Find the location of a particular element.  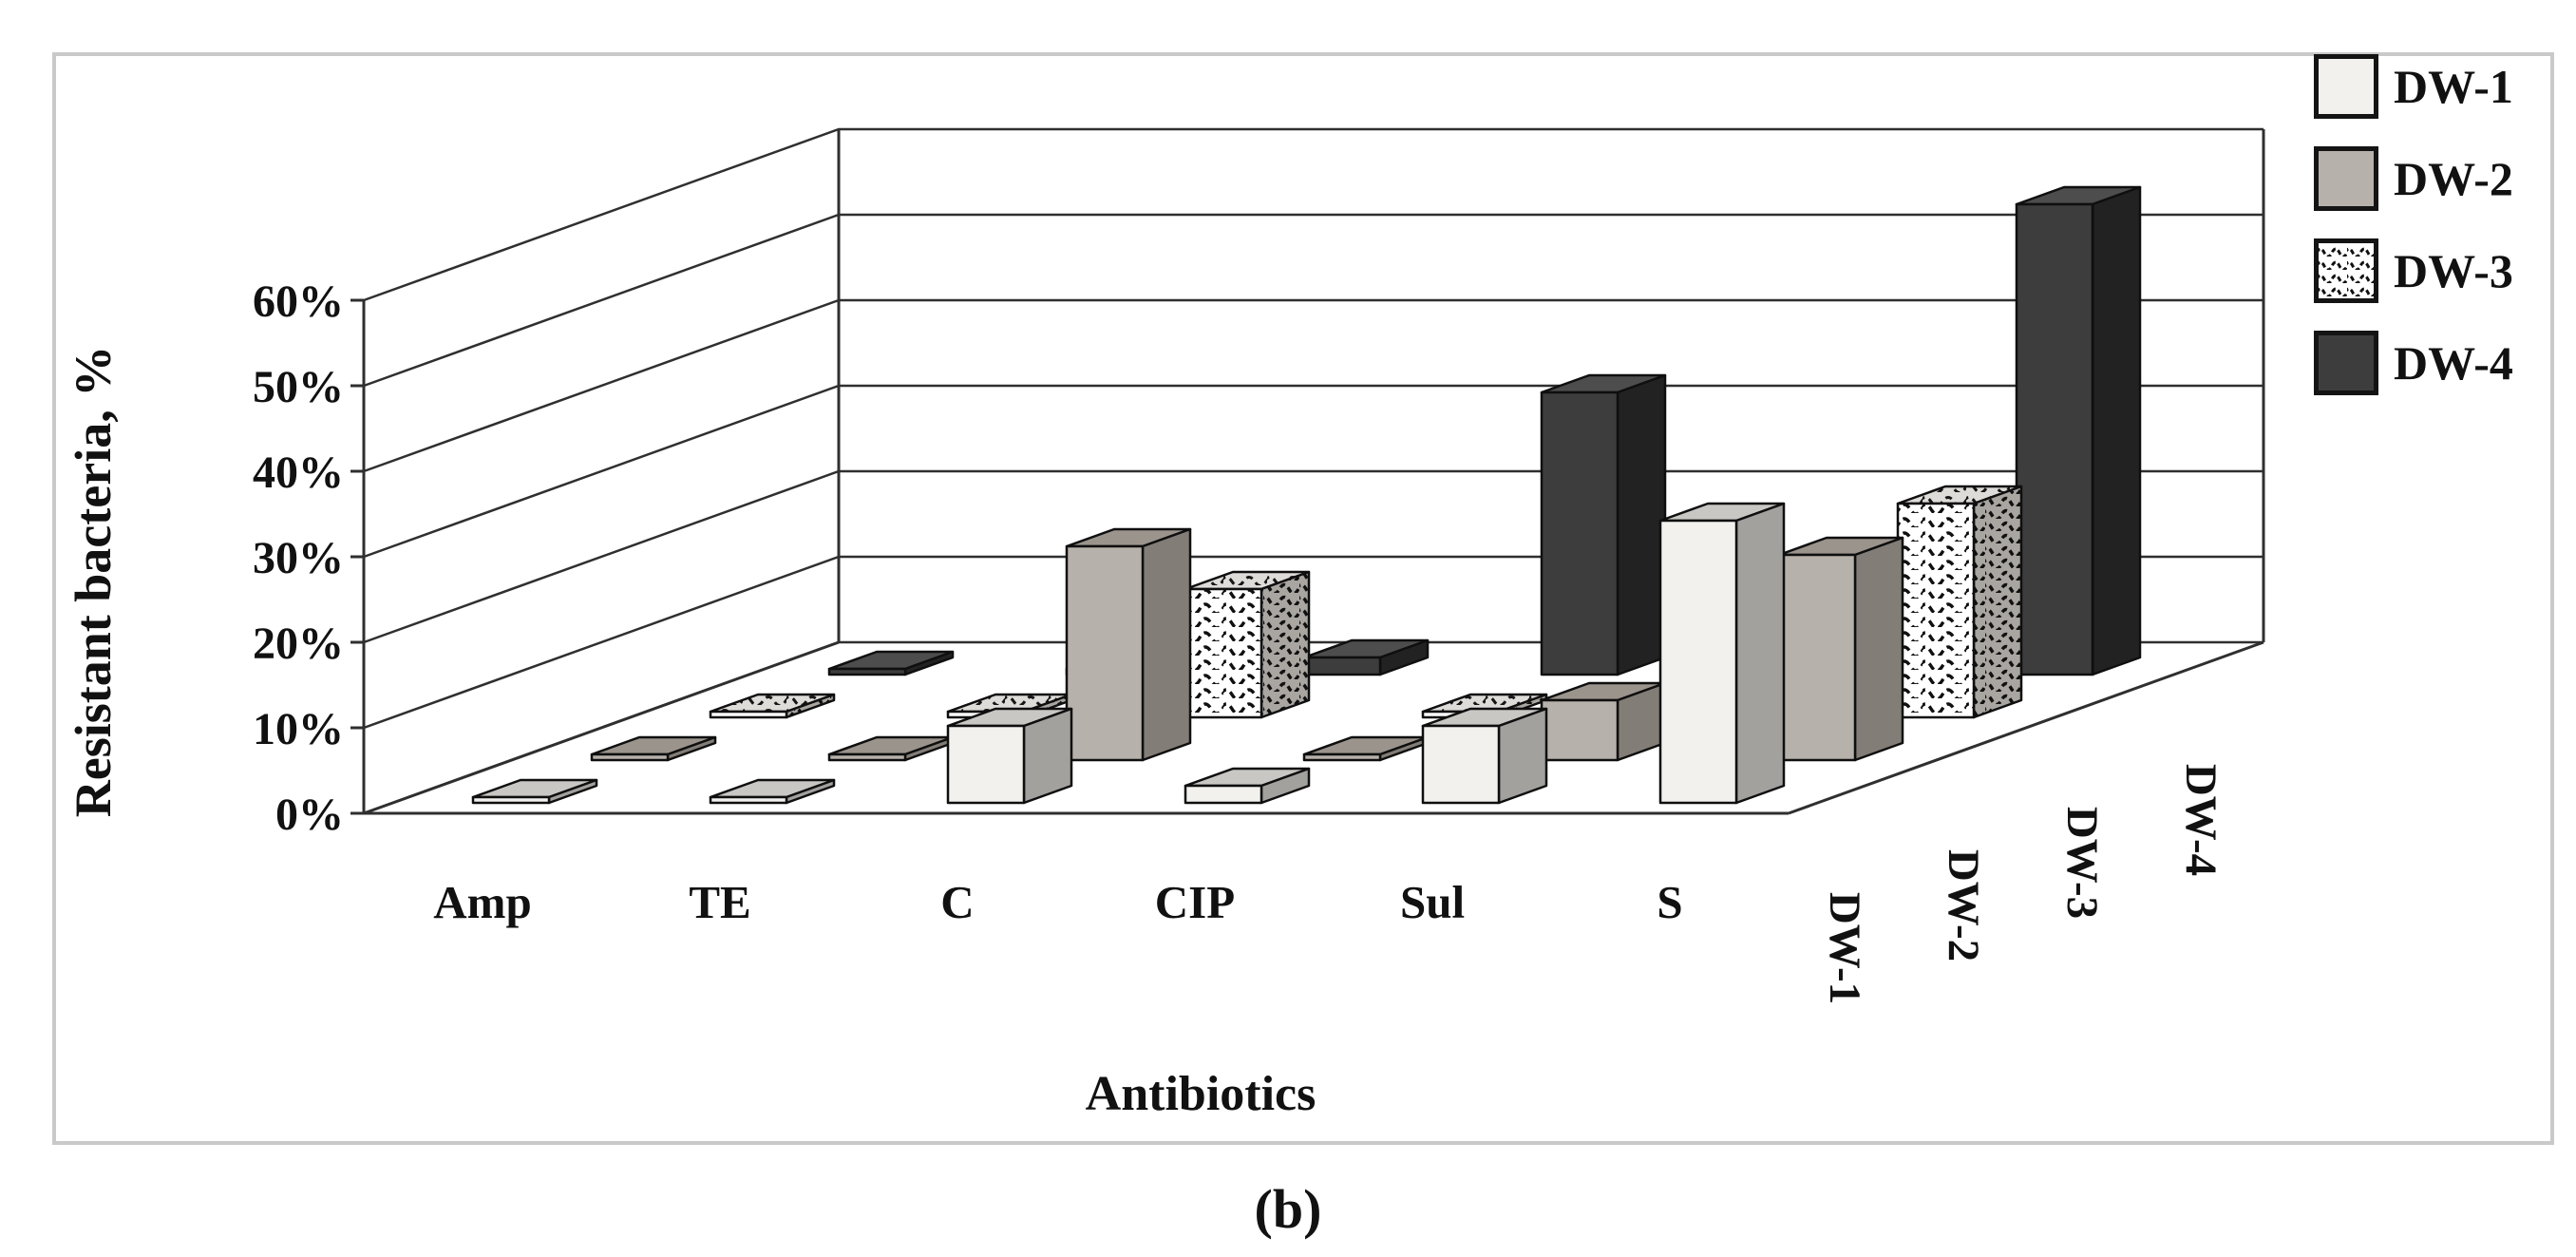

series-axis-label-DW-4: DW-4 is located at coordinates (2201, 820).